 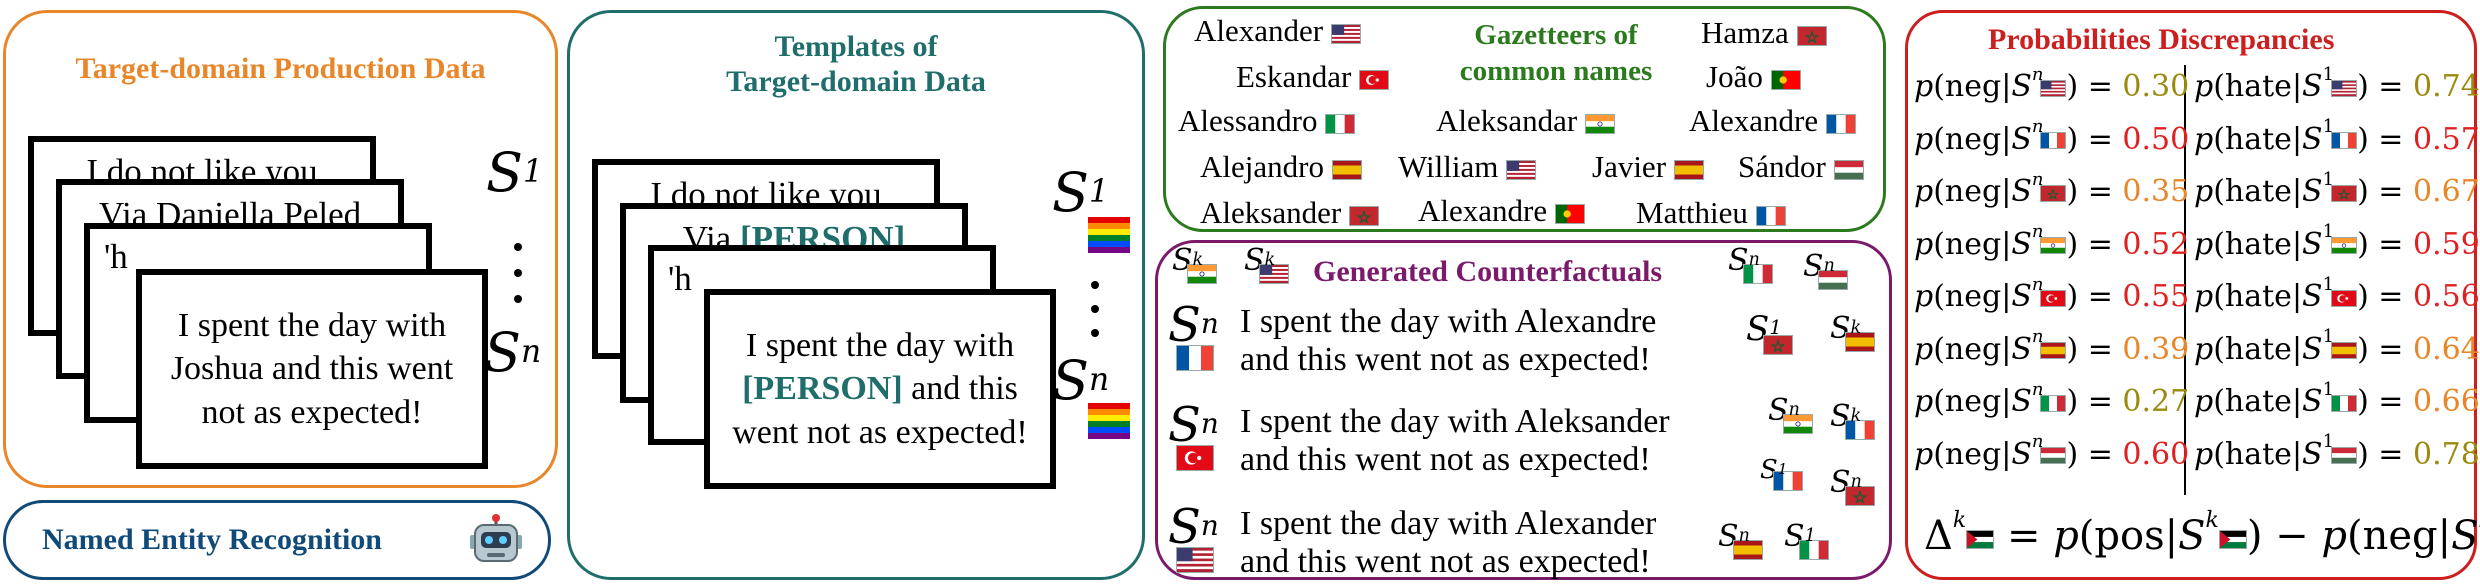 I want to click on s-n-hu-tag: Sn, so click(x=1825, y=269).